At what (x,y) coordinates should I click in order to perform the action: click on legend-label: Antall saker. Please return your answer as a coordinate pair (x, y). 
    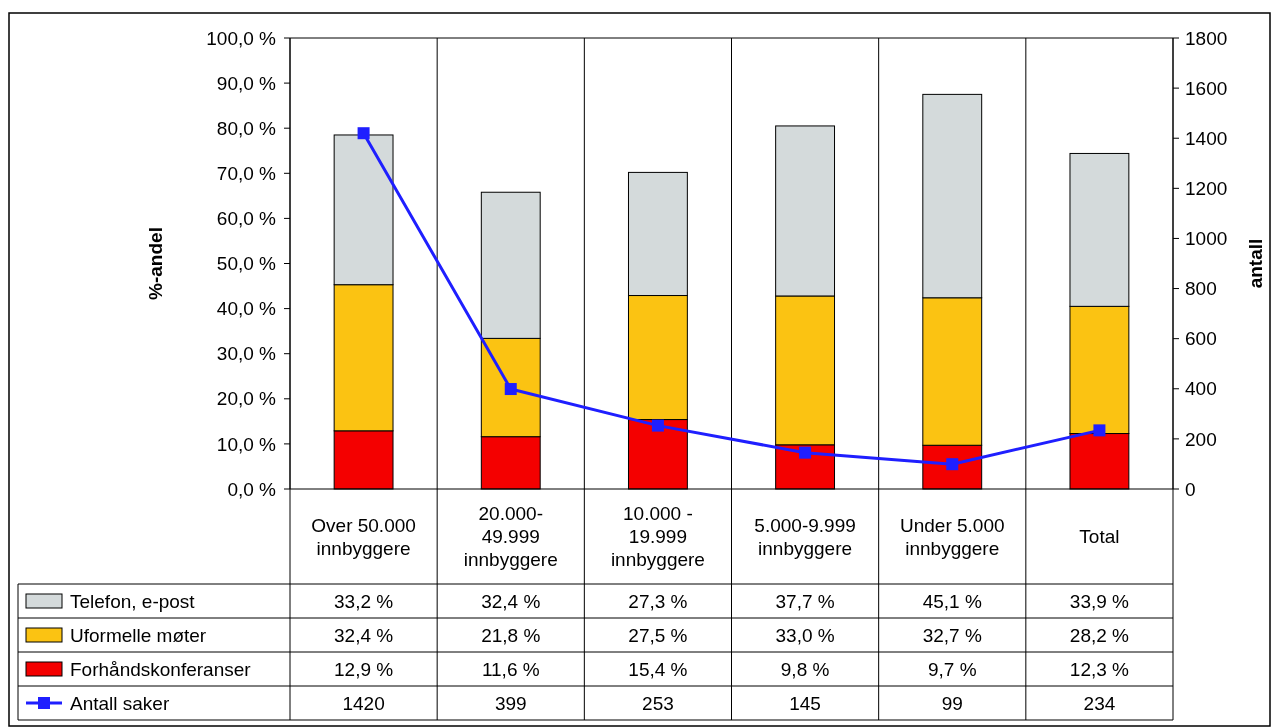
    Looking at the image, I should click on (120, 703).